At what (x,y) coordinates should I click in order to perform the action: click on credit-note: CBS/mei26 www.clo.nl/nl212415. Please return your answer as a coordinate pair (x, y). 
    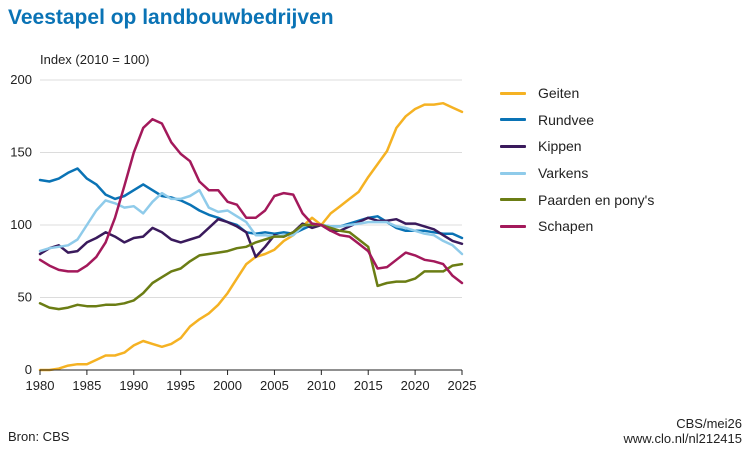
    Looking at the image, I should click on (682, 431).